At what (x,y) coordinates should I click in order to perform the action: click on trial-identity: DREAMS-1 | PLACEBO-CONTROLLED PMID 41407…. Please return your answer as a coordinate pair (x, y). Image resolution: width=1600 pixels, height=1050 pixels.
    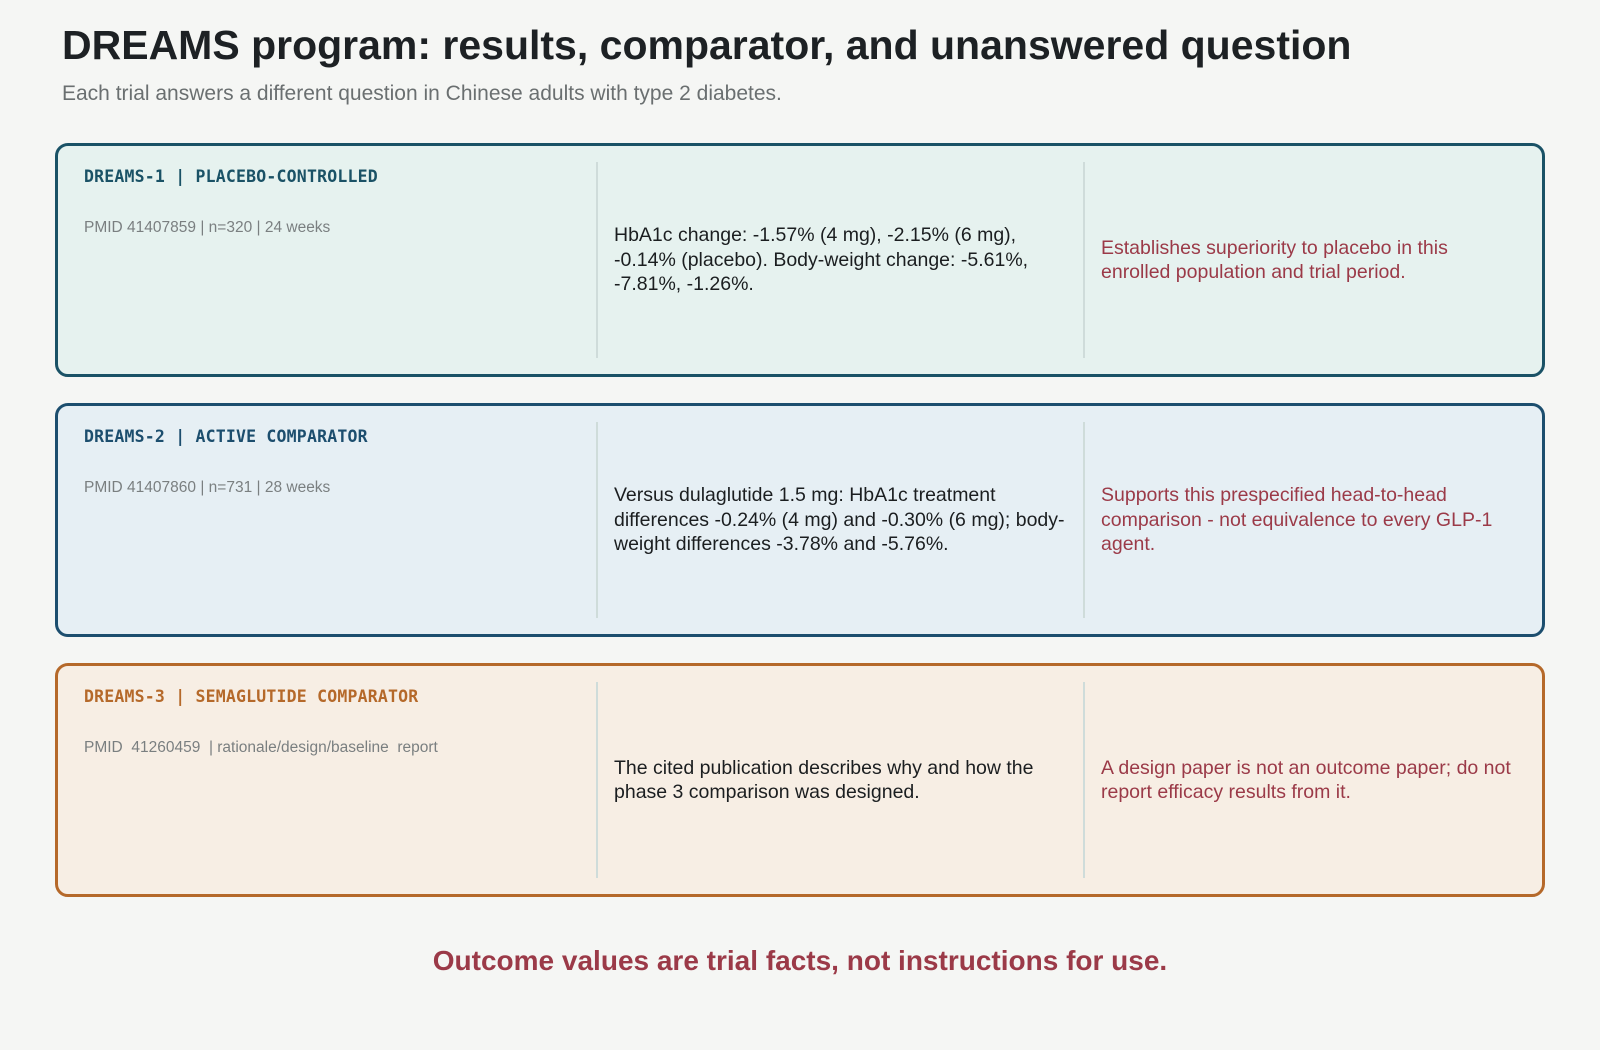
    Looking at the image, I should click on (334, 260).